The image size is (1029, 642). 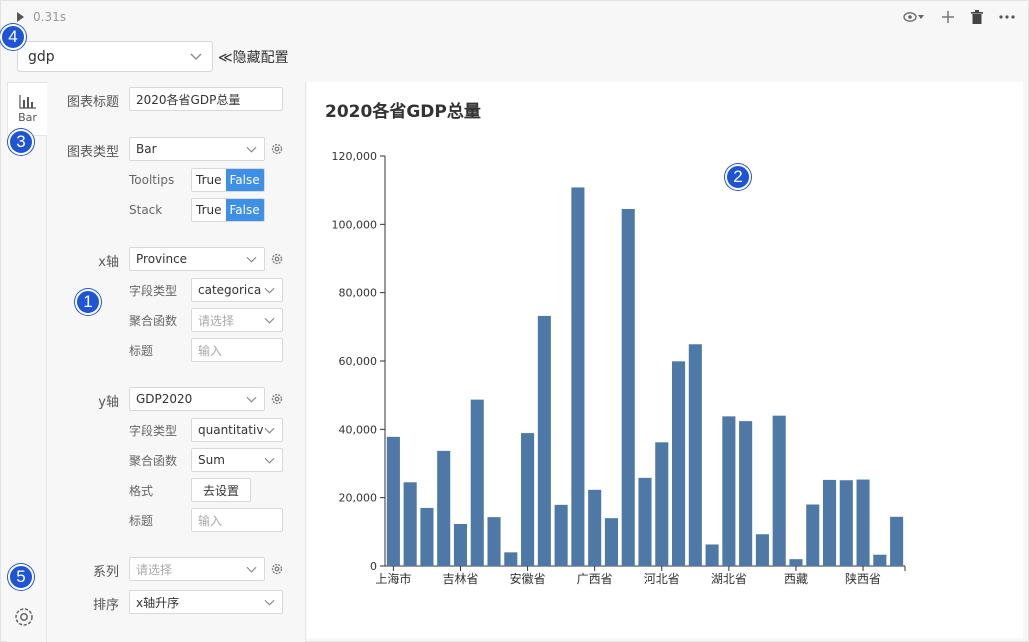 What do you see at coordinates (914, 17) in the screenshot?
I see `visibility-icon` at bounding box center [914, 17].